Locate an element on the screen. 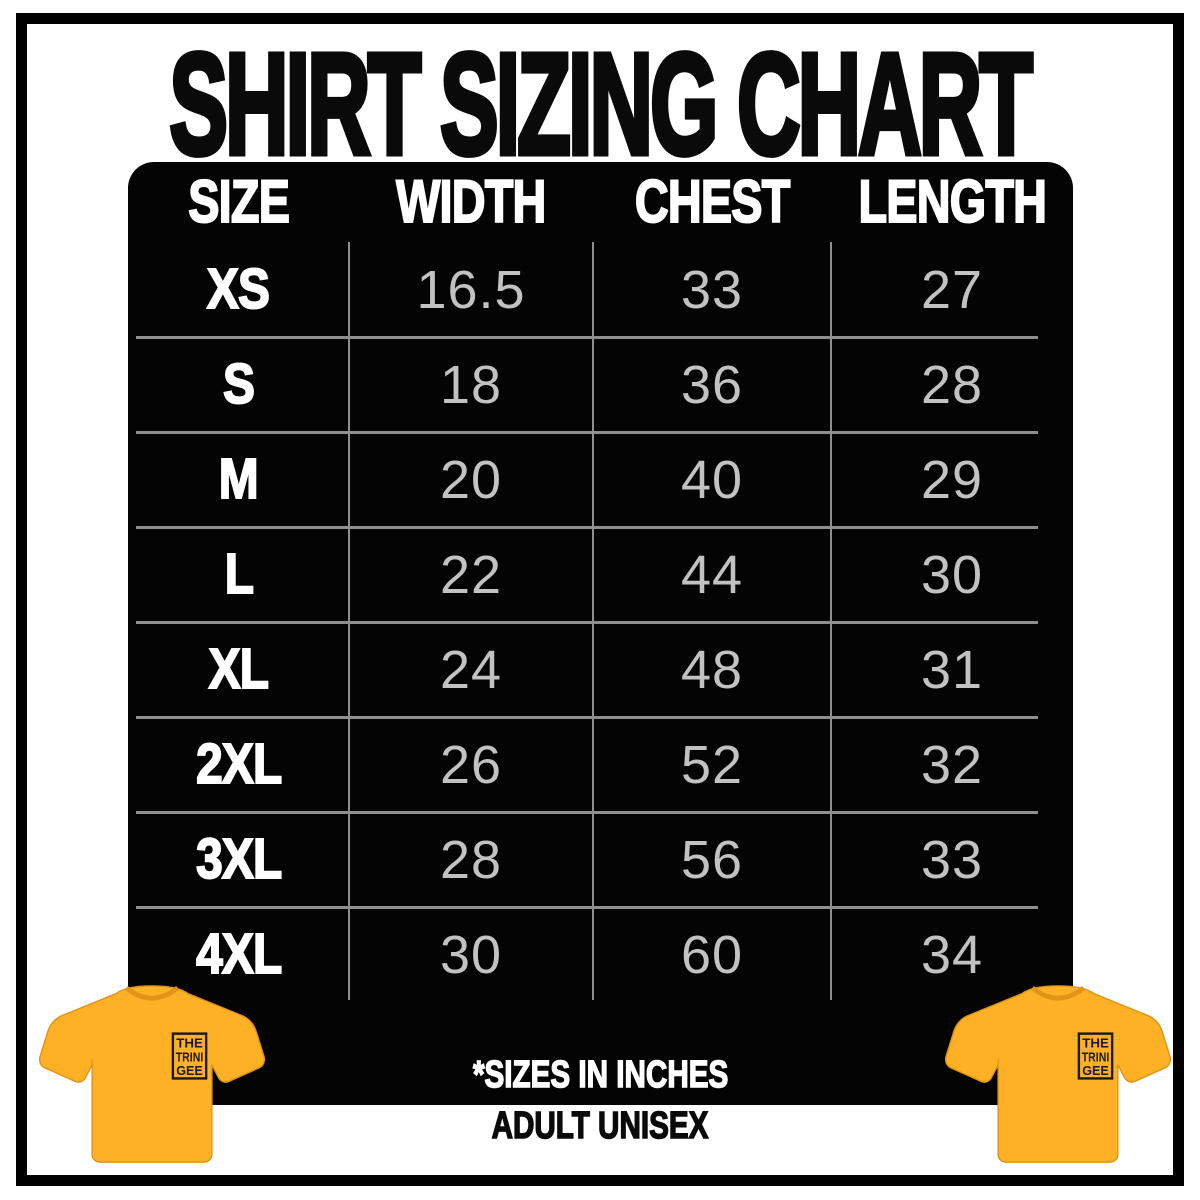  size-label-cell: L is located at coordinates (238, 574).